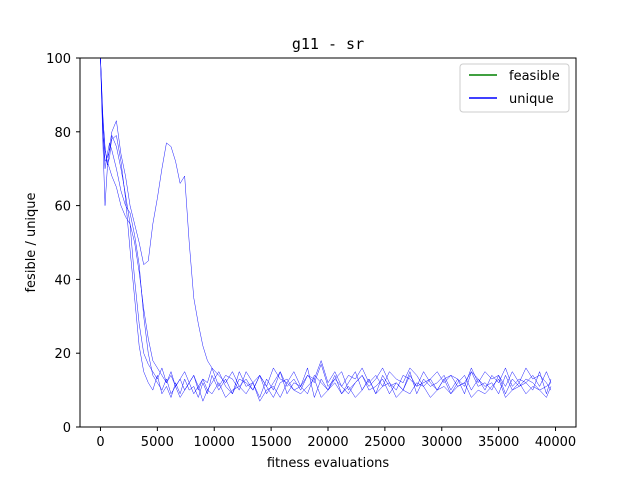  Describe the element at coordinates (214, 442) in the screenshot. I see `x-tick-label: 10000` at that location.